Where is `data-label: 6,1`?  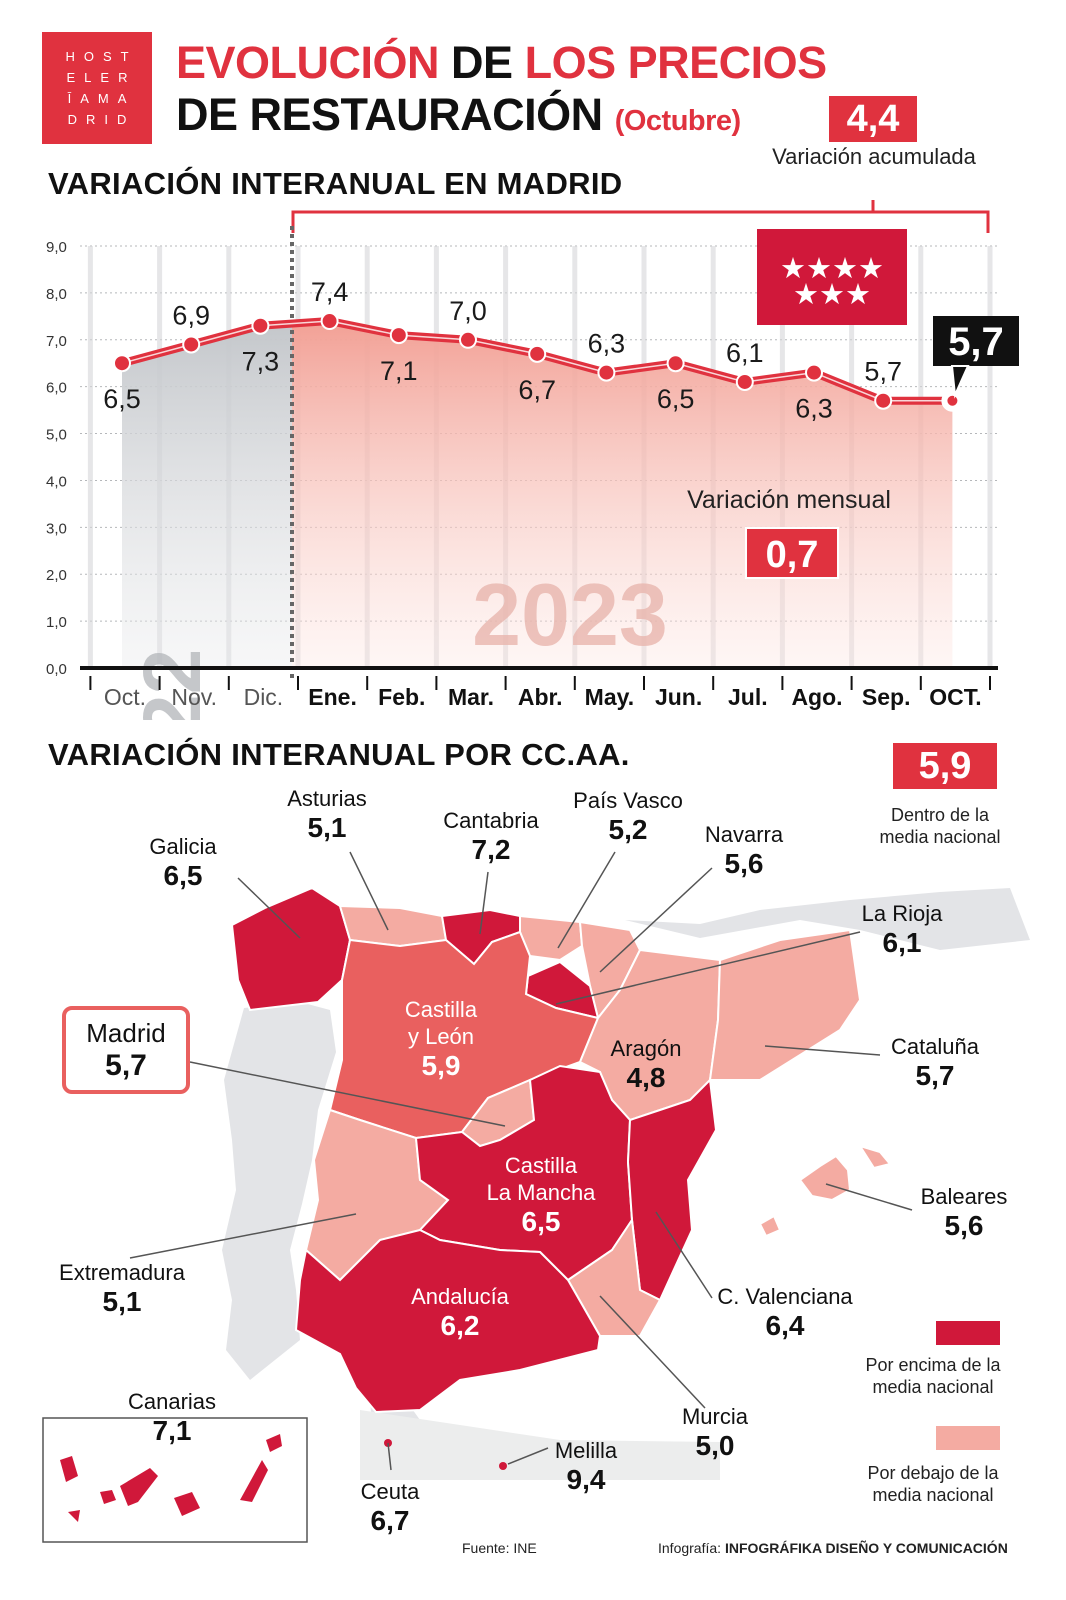 data-label: 6,1 is located at coordinates (745, 353).